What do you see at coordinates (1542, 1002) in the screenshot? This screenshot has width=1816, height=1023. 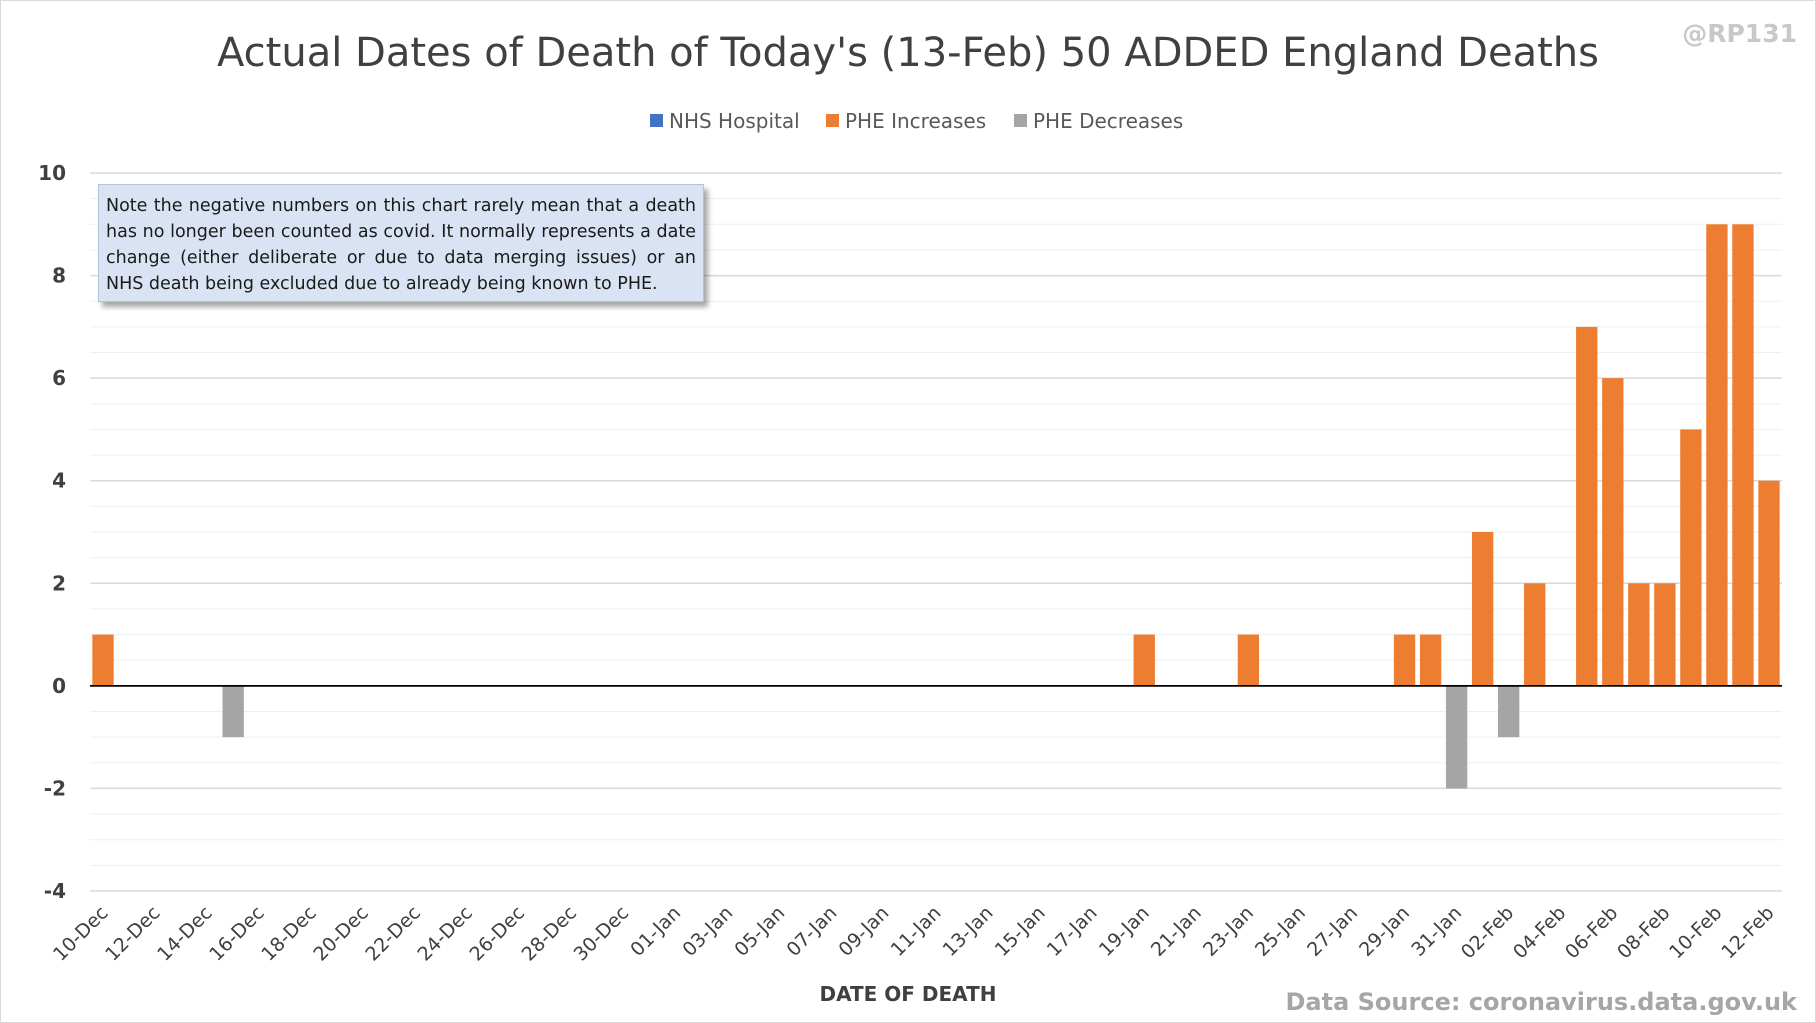 I see `data-source: Data Source: coronavirus.data.gov.uk` at bounding box center [1542, 1002].